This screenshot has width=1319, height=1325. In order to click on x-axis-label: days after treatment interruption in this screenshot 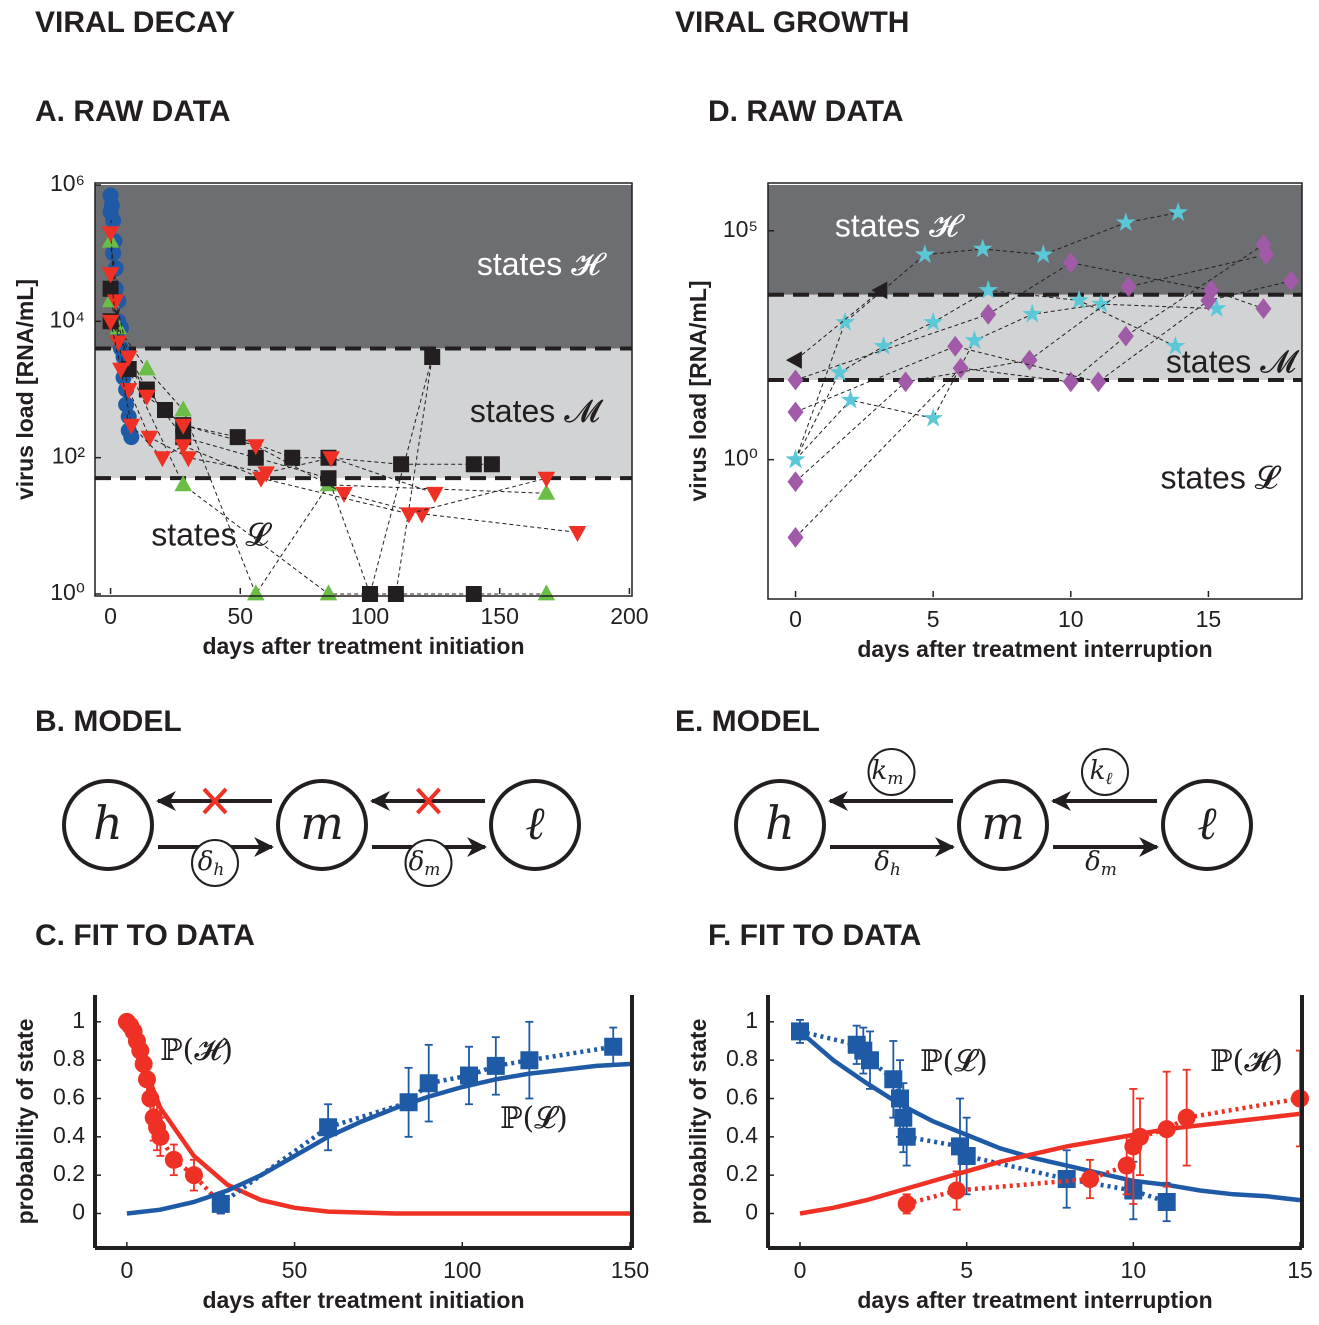, I will do `click(1034, 649)`.